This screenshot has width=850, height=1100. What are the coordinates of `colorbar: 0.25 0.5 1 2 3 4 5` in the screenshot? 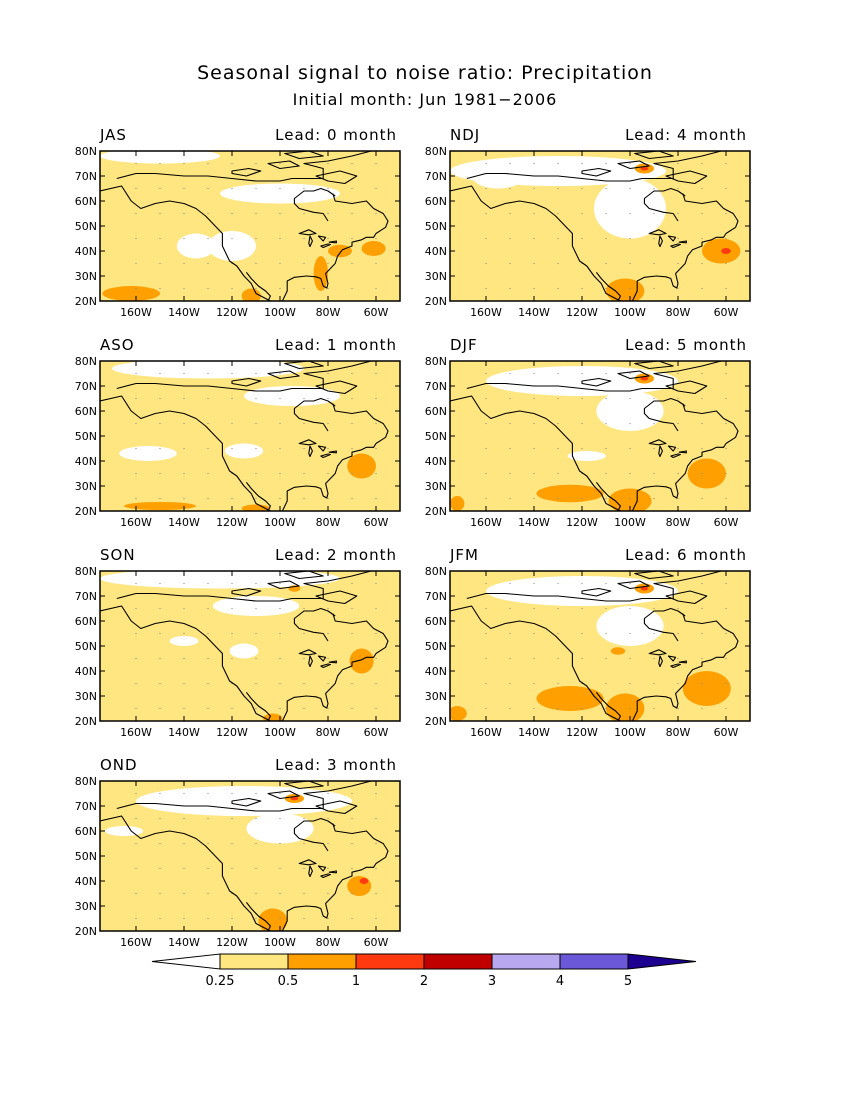 It's located at (424, 971).